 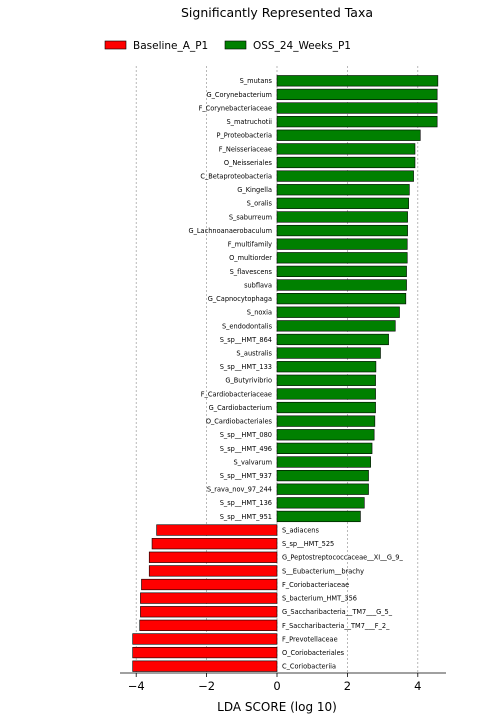 I want to click on bar-label: F_Cardiobacteriaceae, so click(x=236, y=394).